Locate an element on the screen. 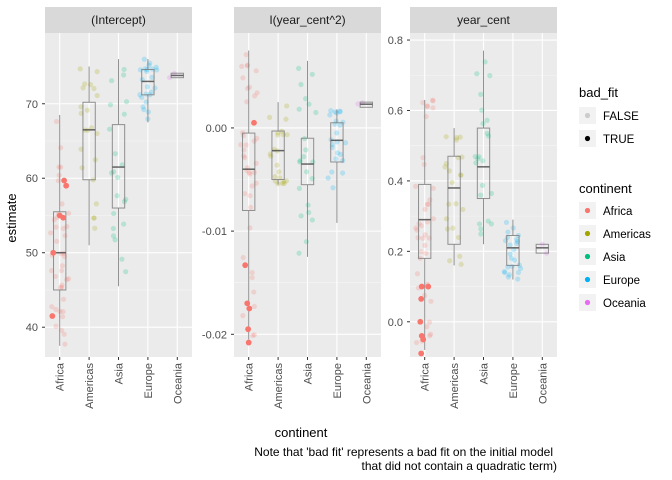 This screenshot has height=480, width=672. legend-label: Oceania is located at coordinates (624, 304).